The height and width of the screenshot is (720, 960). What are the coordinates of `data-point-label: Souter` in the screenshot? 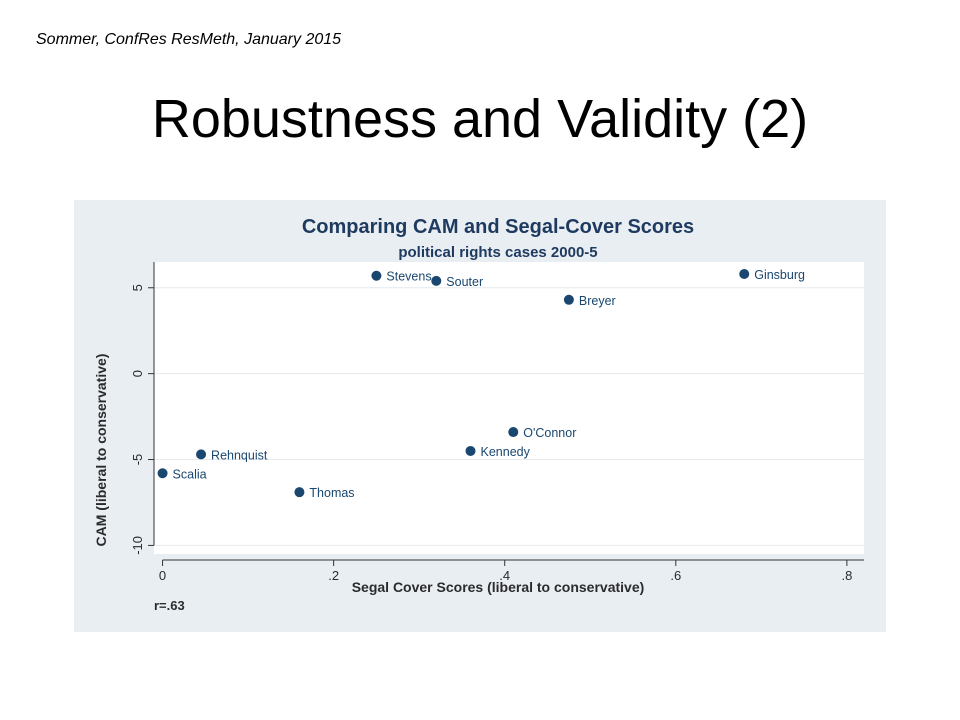 It's located at (464, 282).